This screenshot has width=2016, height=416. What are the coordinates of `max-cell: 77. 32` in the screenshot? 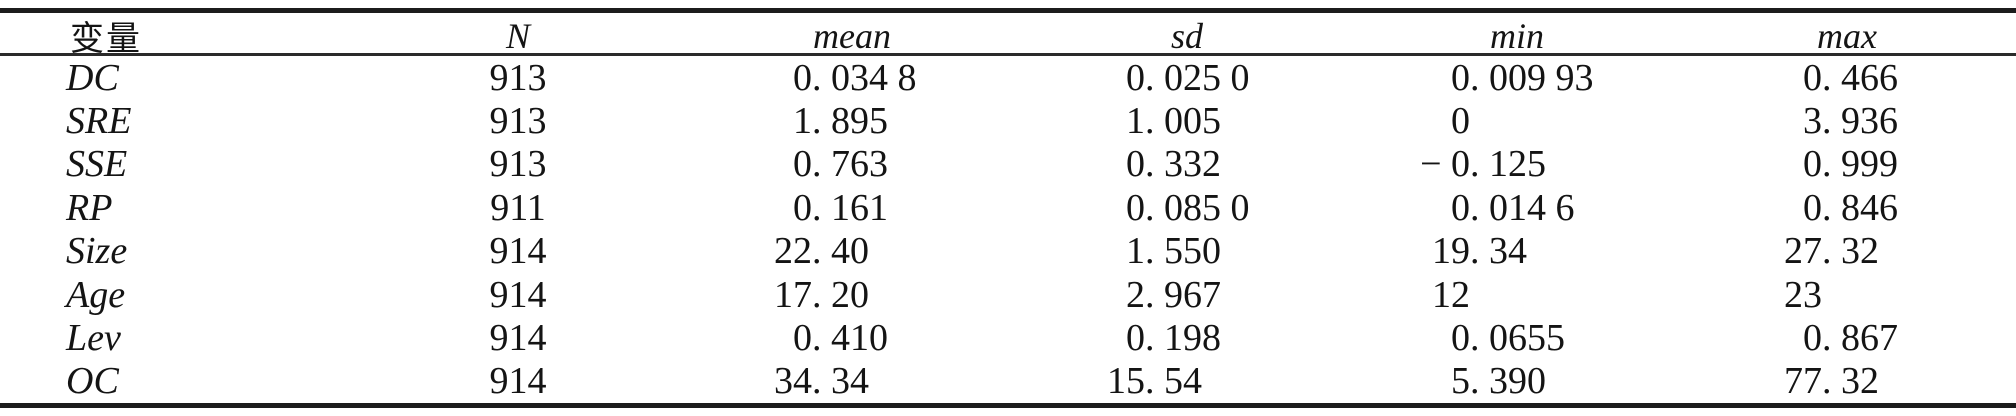 It's located at (1831, 381).